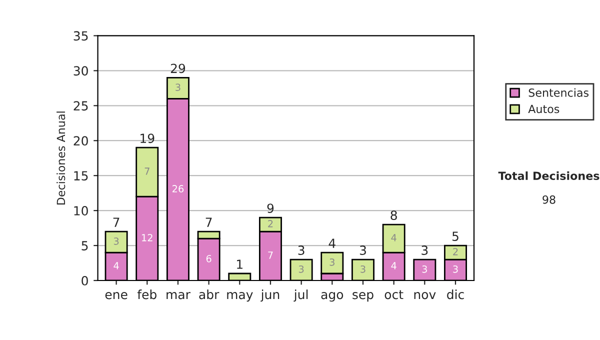  I want to click on x-tick-label: mar, so click(178, 296).